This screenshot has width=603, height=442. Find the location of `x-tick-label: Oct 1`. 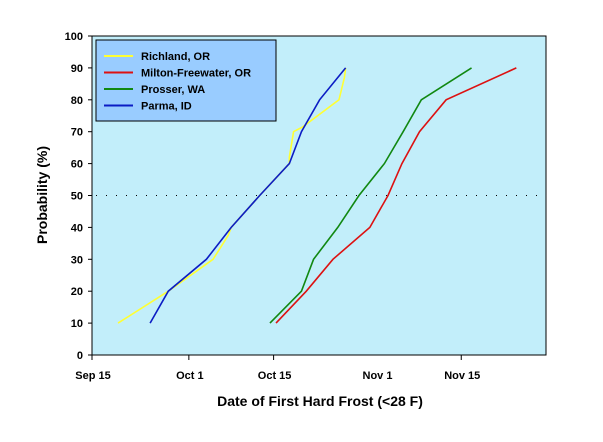

x-tick-label: Oct 1 is located at coordinates (190, 376).